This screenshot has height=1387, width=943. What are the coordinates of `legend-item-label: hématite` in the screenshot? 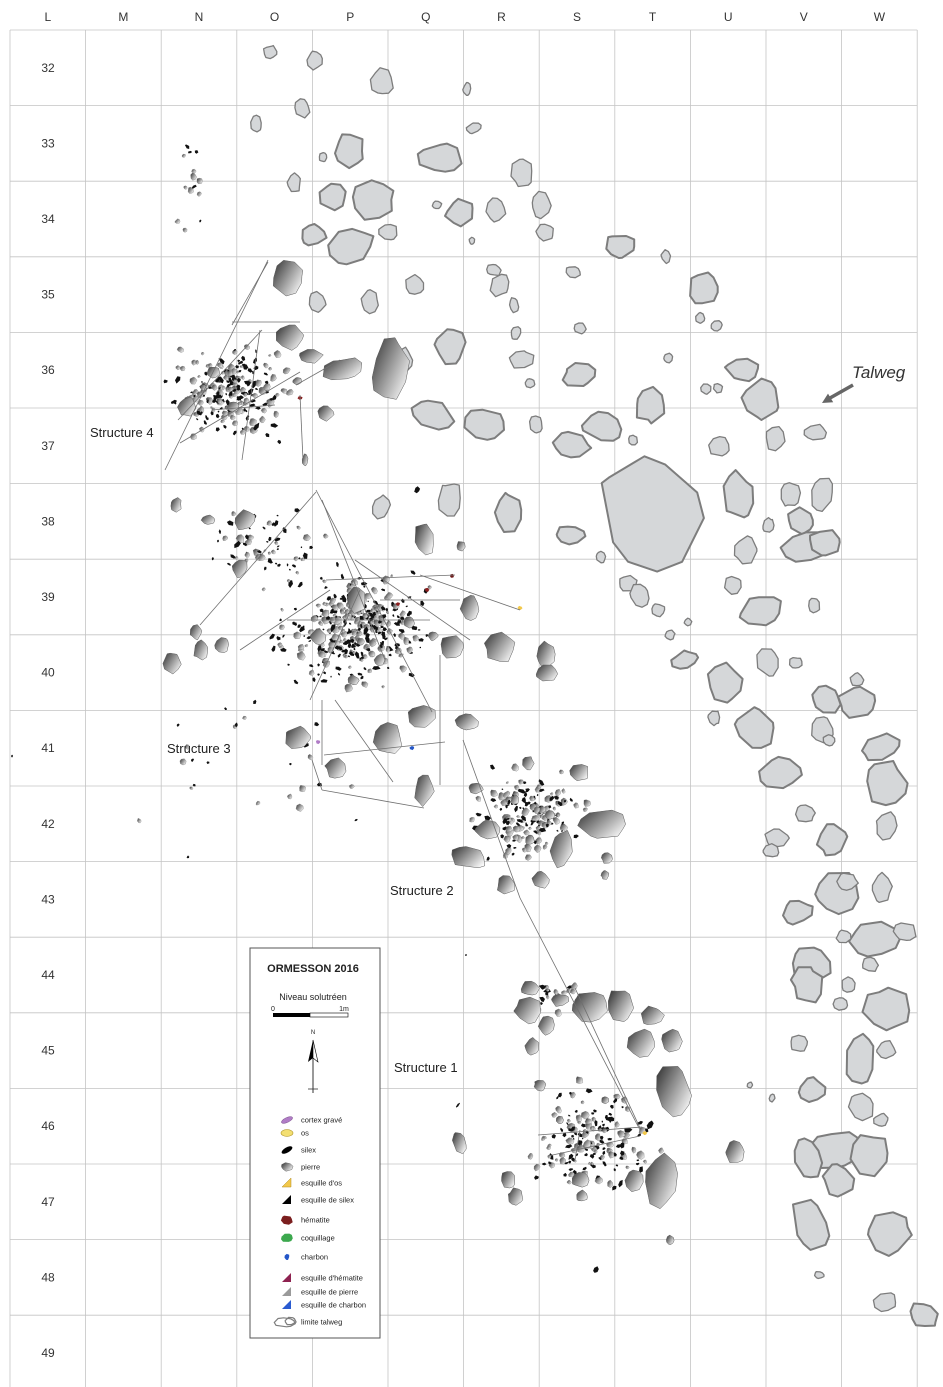 It's located at (315, 1220).